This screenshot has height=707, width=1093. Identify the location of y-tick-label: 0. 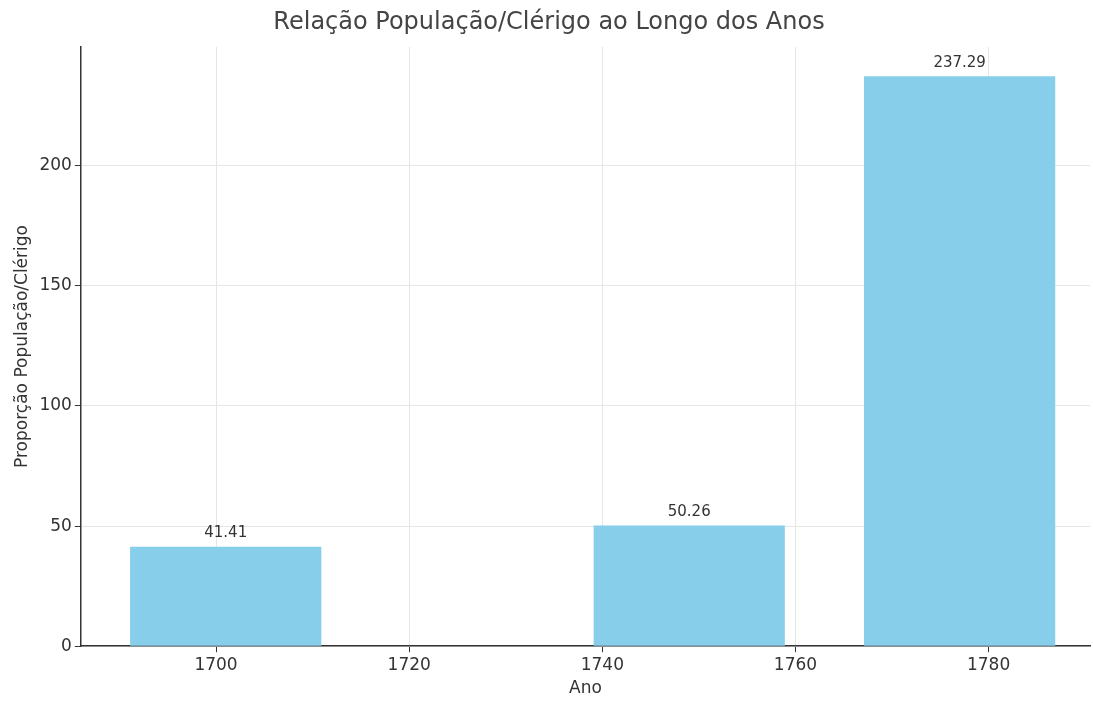
(66, 644).